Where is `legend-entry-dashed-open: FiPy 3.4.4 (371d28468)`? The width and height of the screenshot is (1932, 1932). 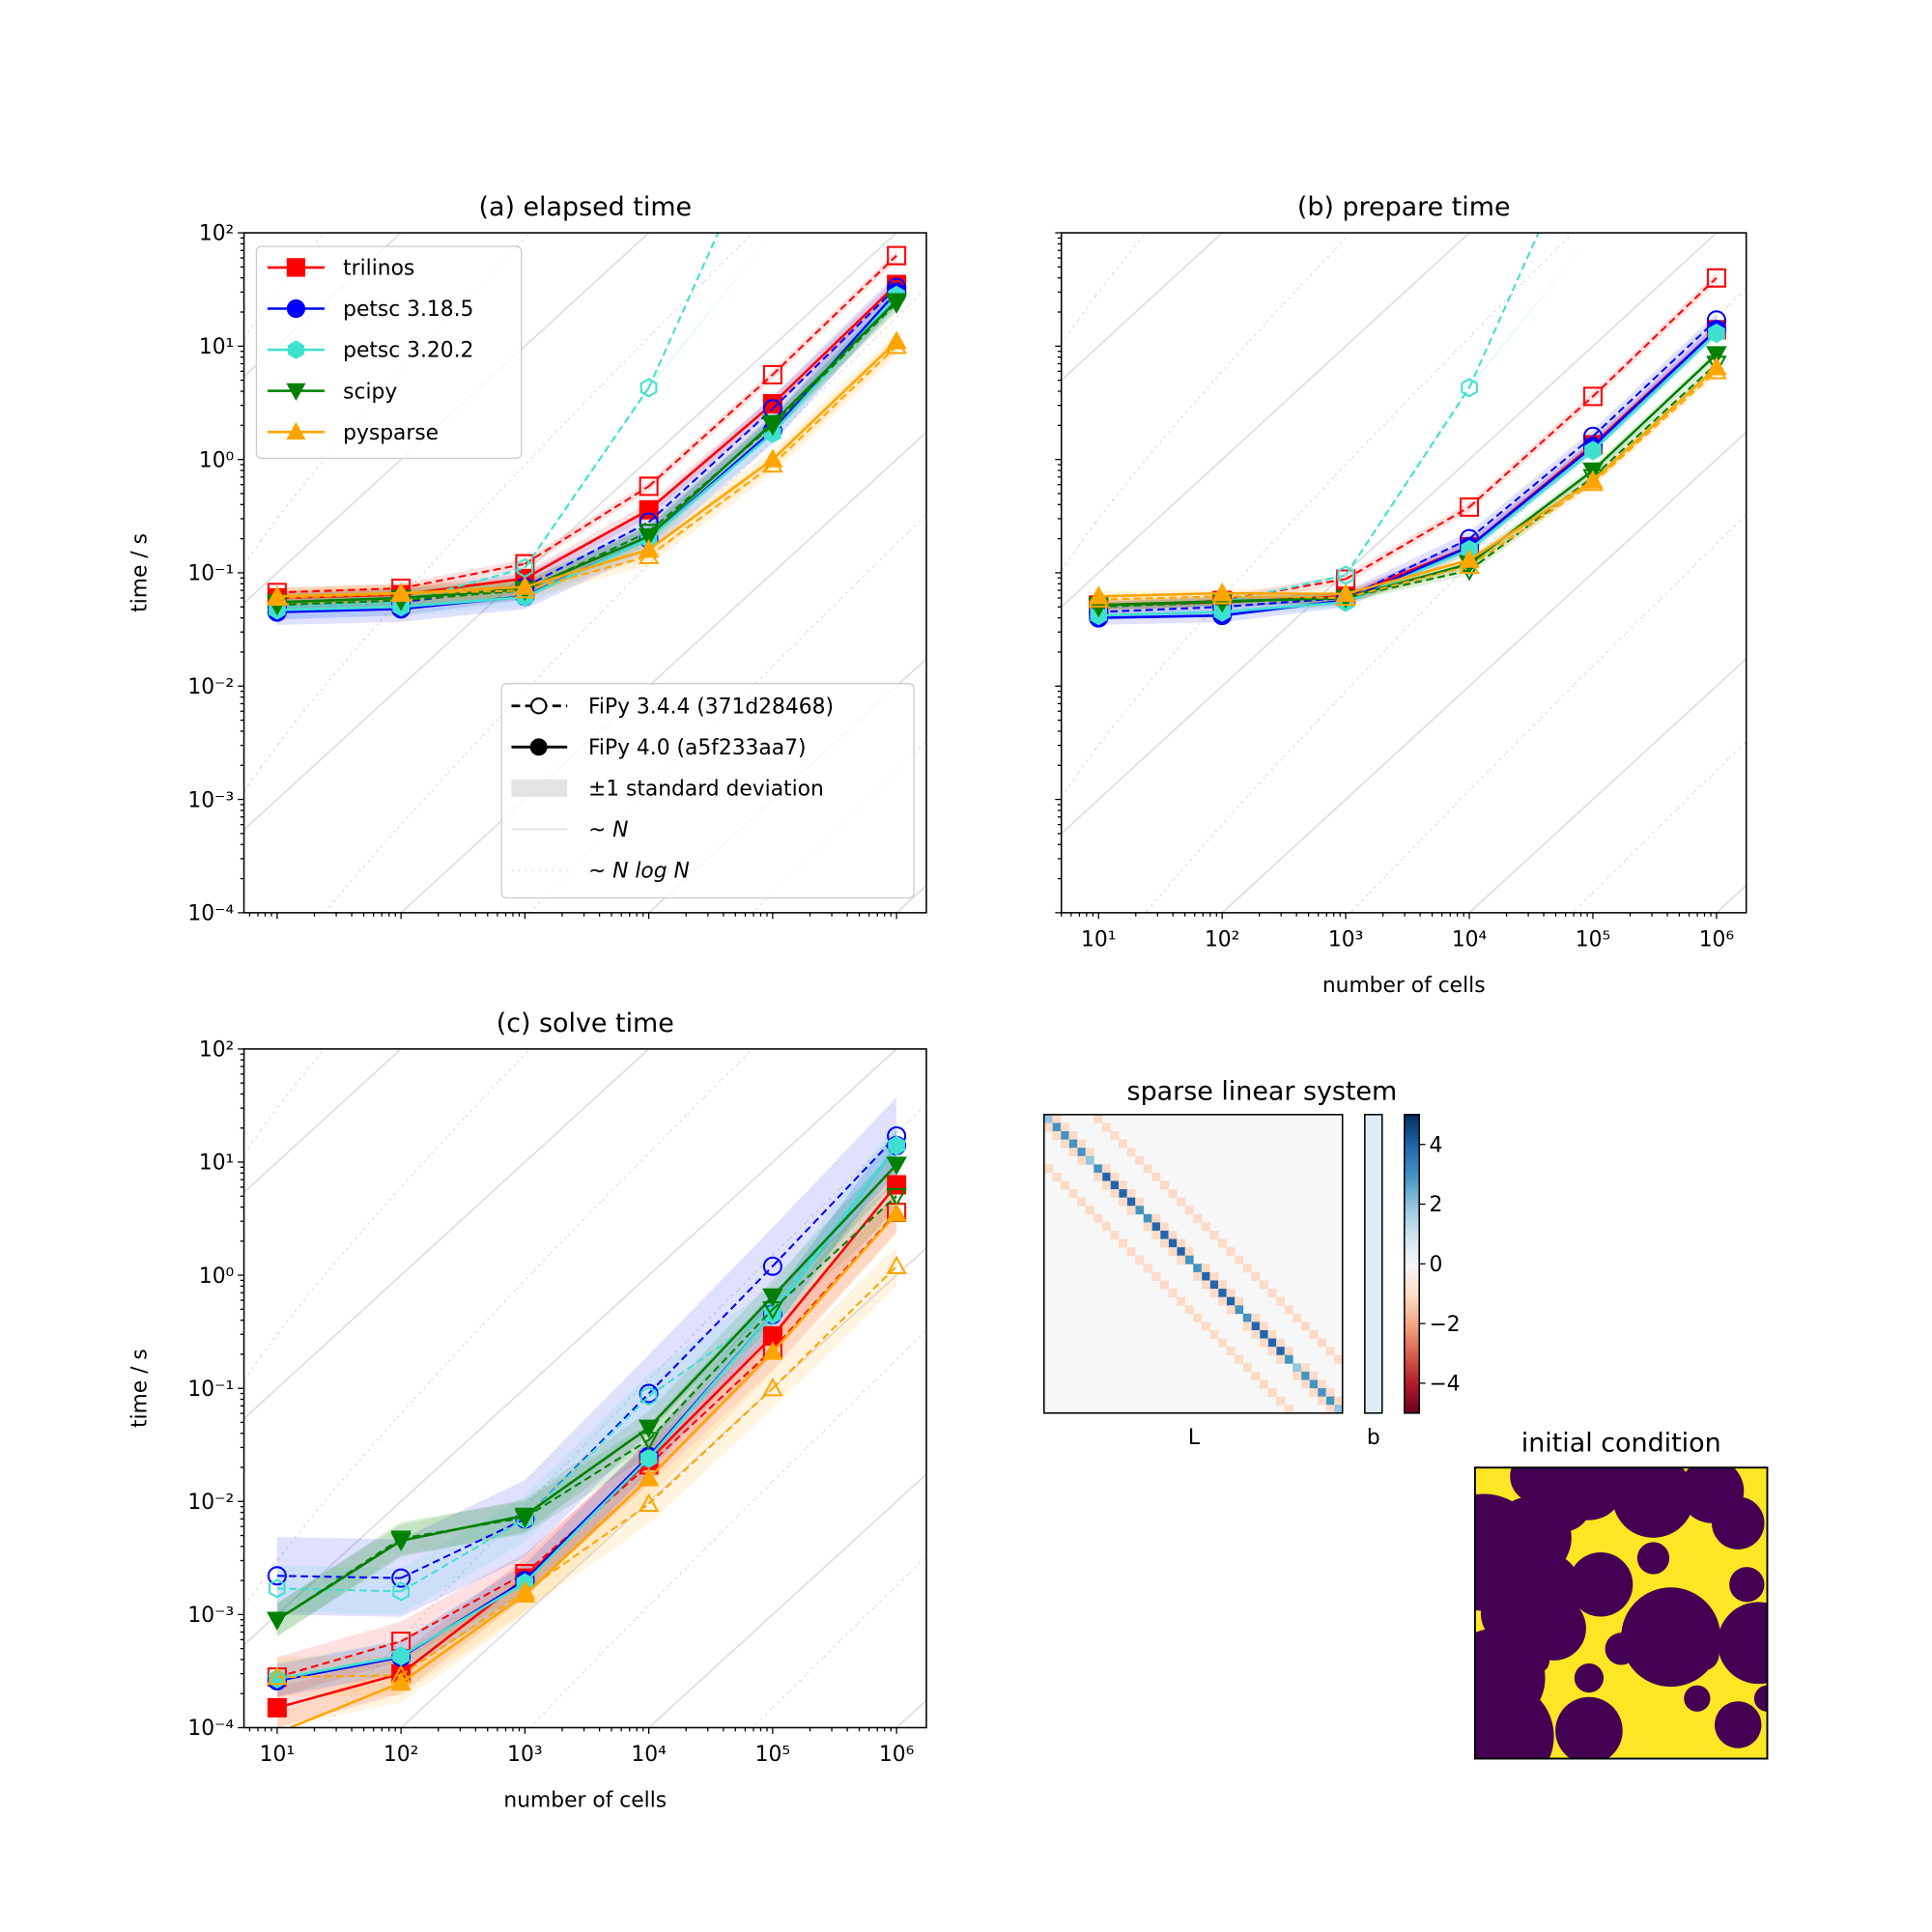
legend-entry-dashed-open: FiPy 3.4.4 (371d28468) is located at coordinates (672, 707).